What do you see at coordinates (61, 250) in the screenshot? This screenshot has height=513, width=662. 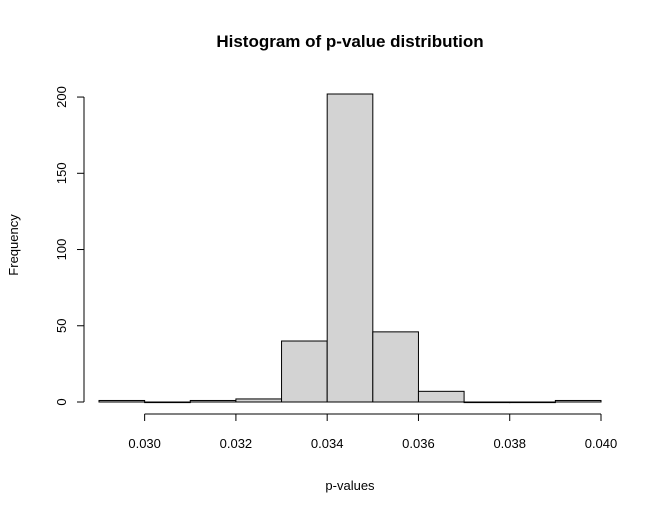 I see `y-tick-label: 100` at bounding box center [61, 250].